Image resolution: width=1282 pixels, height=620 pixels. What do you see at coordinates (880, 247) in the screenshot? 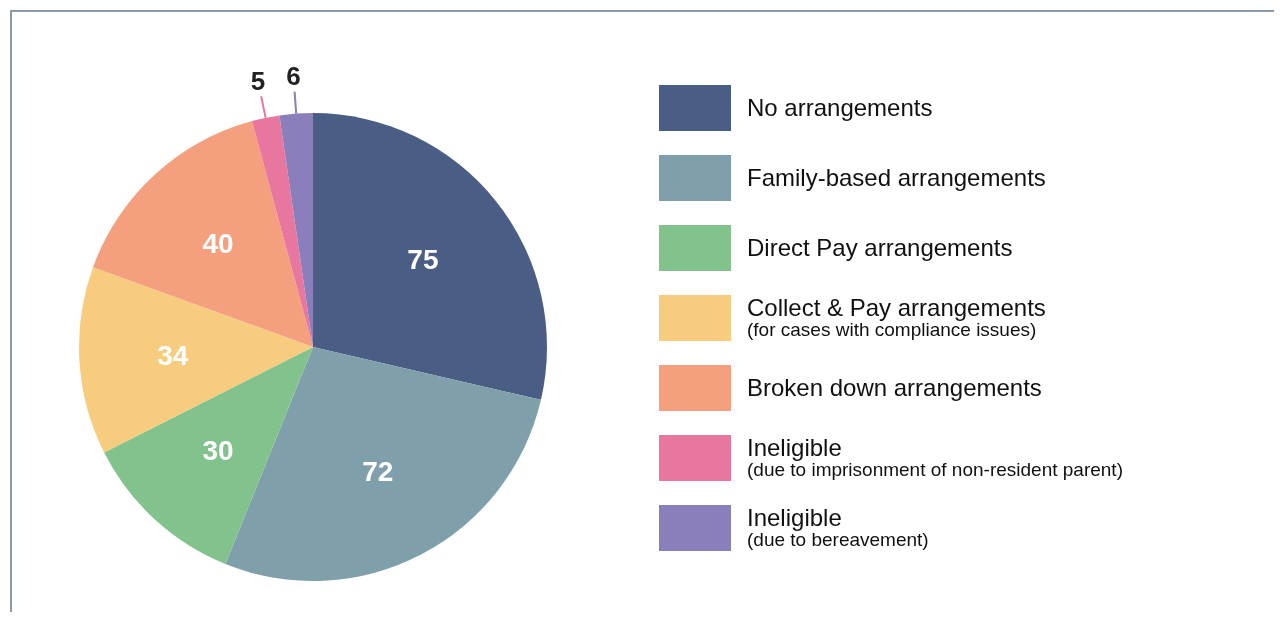
I see `legend-label: Direct Pay arrangements` at bounding box center [880, 247].